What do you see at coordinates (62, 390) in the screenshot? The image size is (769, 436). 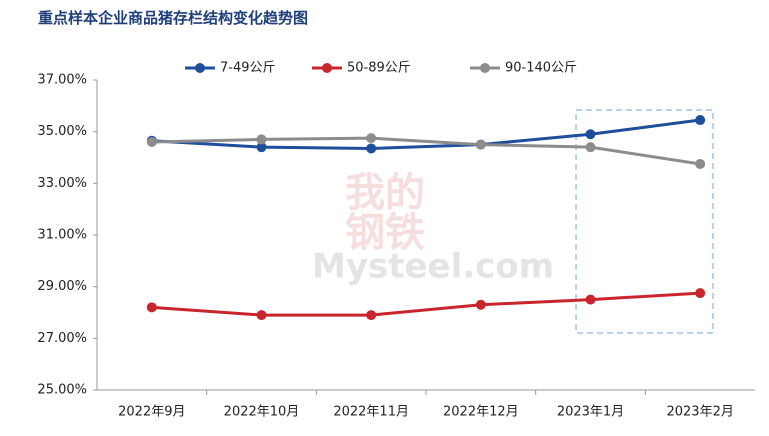 I see `y-tick-label: 25.00%` at bounding box center [62, 390].